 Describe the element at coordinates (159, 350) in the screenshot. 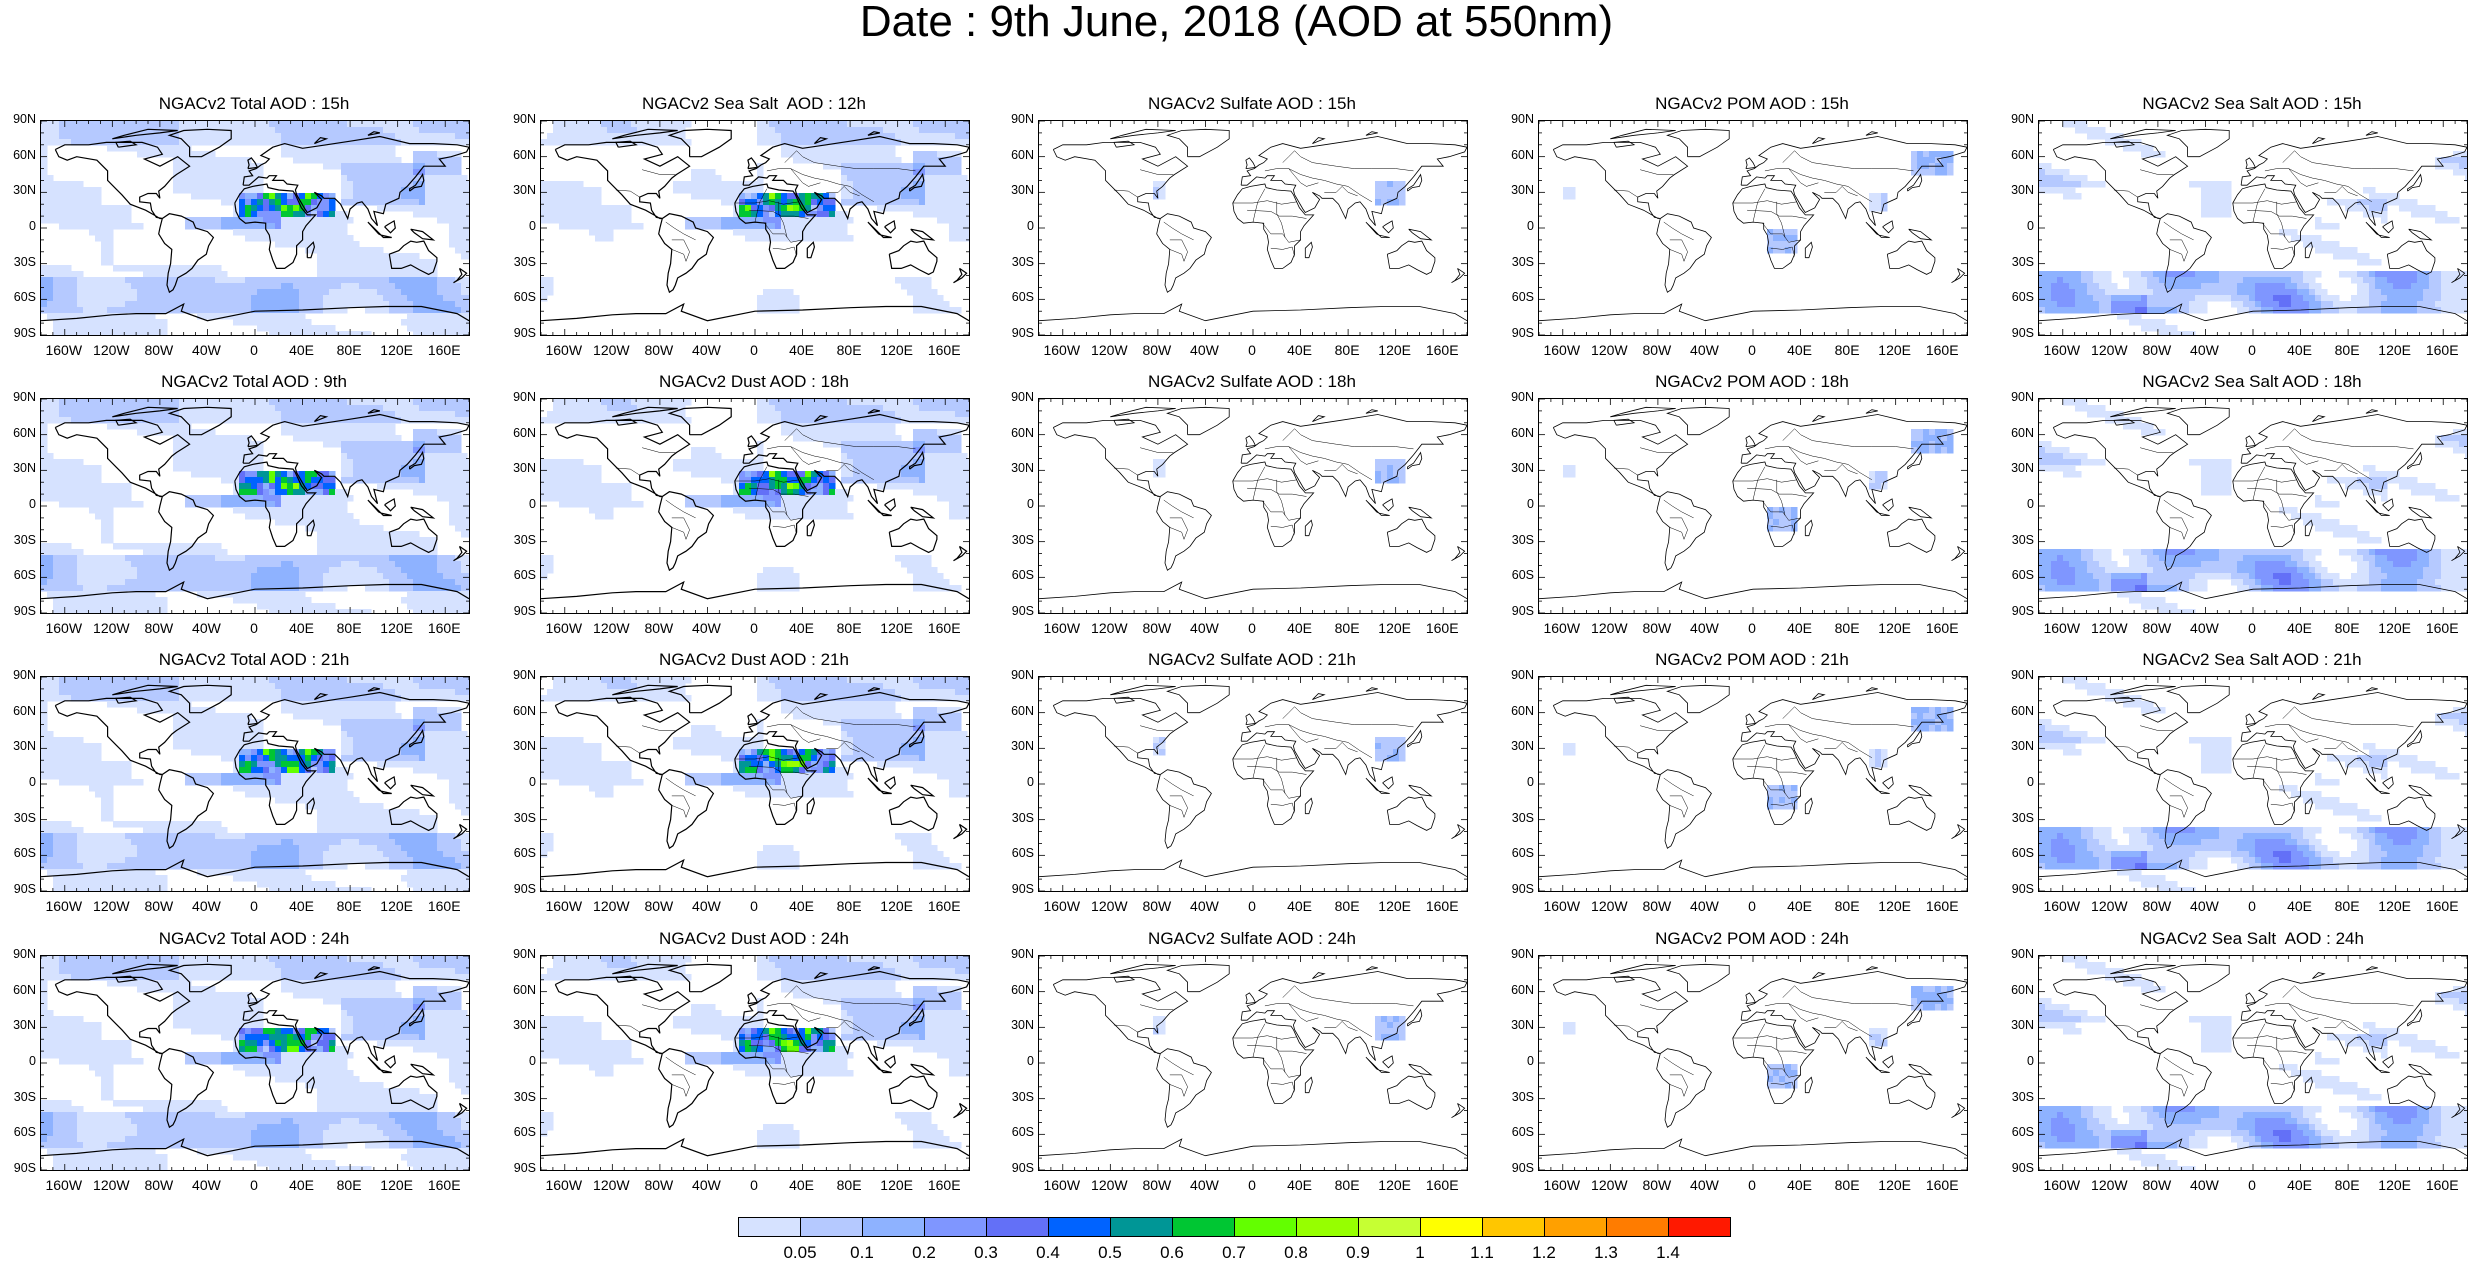

I see `lon-tick-label: 80W` at that location.